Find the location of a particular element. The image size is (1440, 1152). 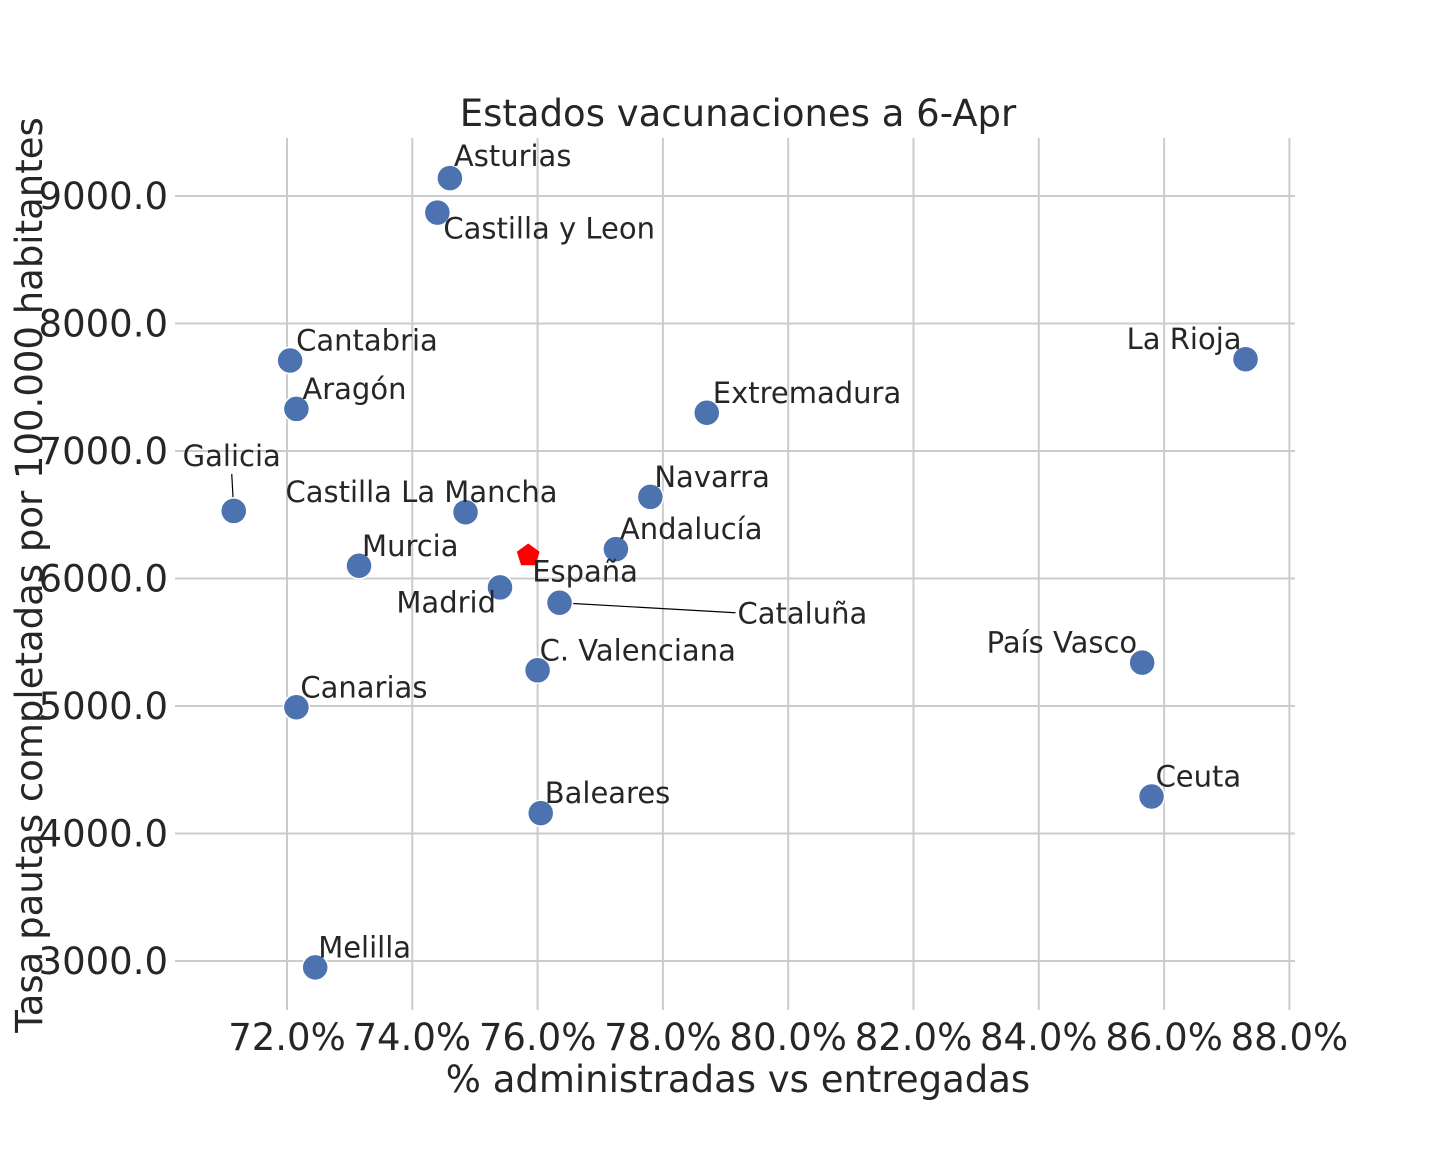

x-tick-label: 80.0% is located at coordinates (788, 1037).